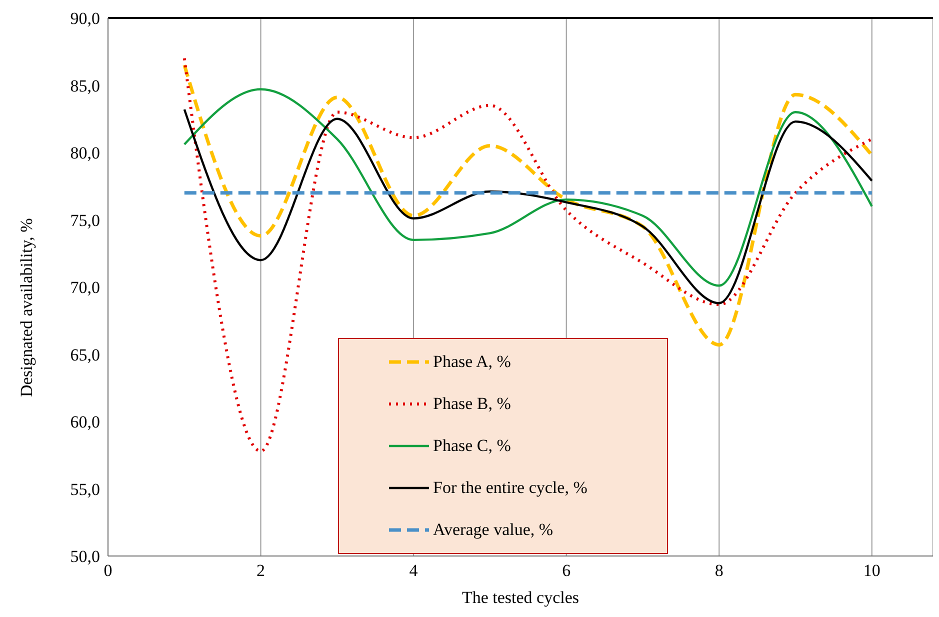  Describe the element at coordinates (108, 570) in the screenshot. I see `x-tick-label: 0` at that location.